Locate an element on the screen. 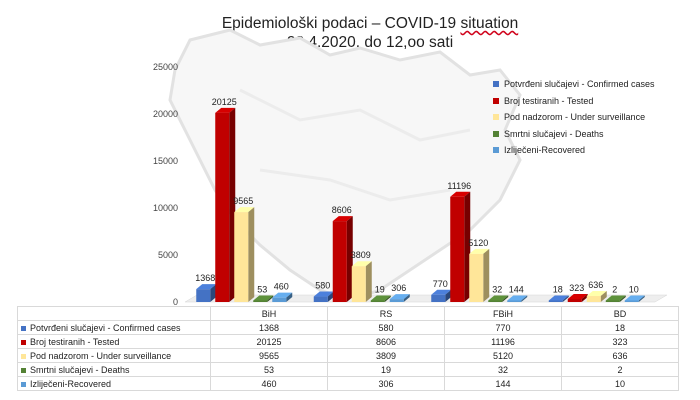 This screenshot has width=700, height=400. table-row-header: Izliječeni-Recovered is located at coordinates (114, 383).